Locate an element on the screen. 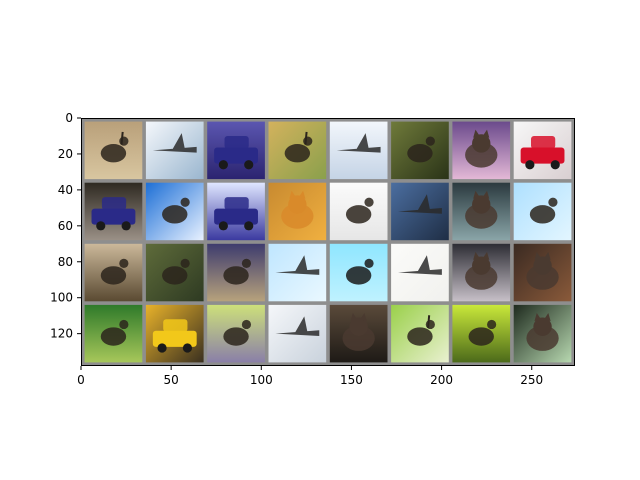 The height and width of the screenshot is (480, 640). x-tick-label: 150 is located at coordinates (351, 380).